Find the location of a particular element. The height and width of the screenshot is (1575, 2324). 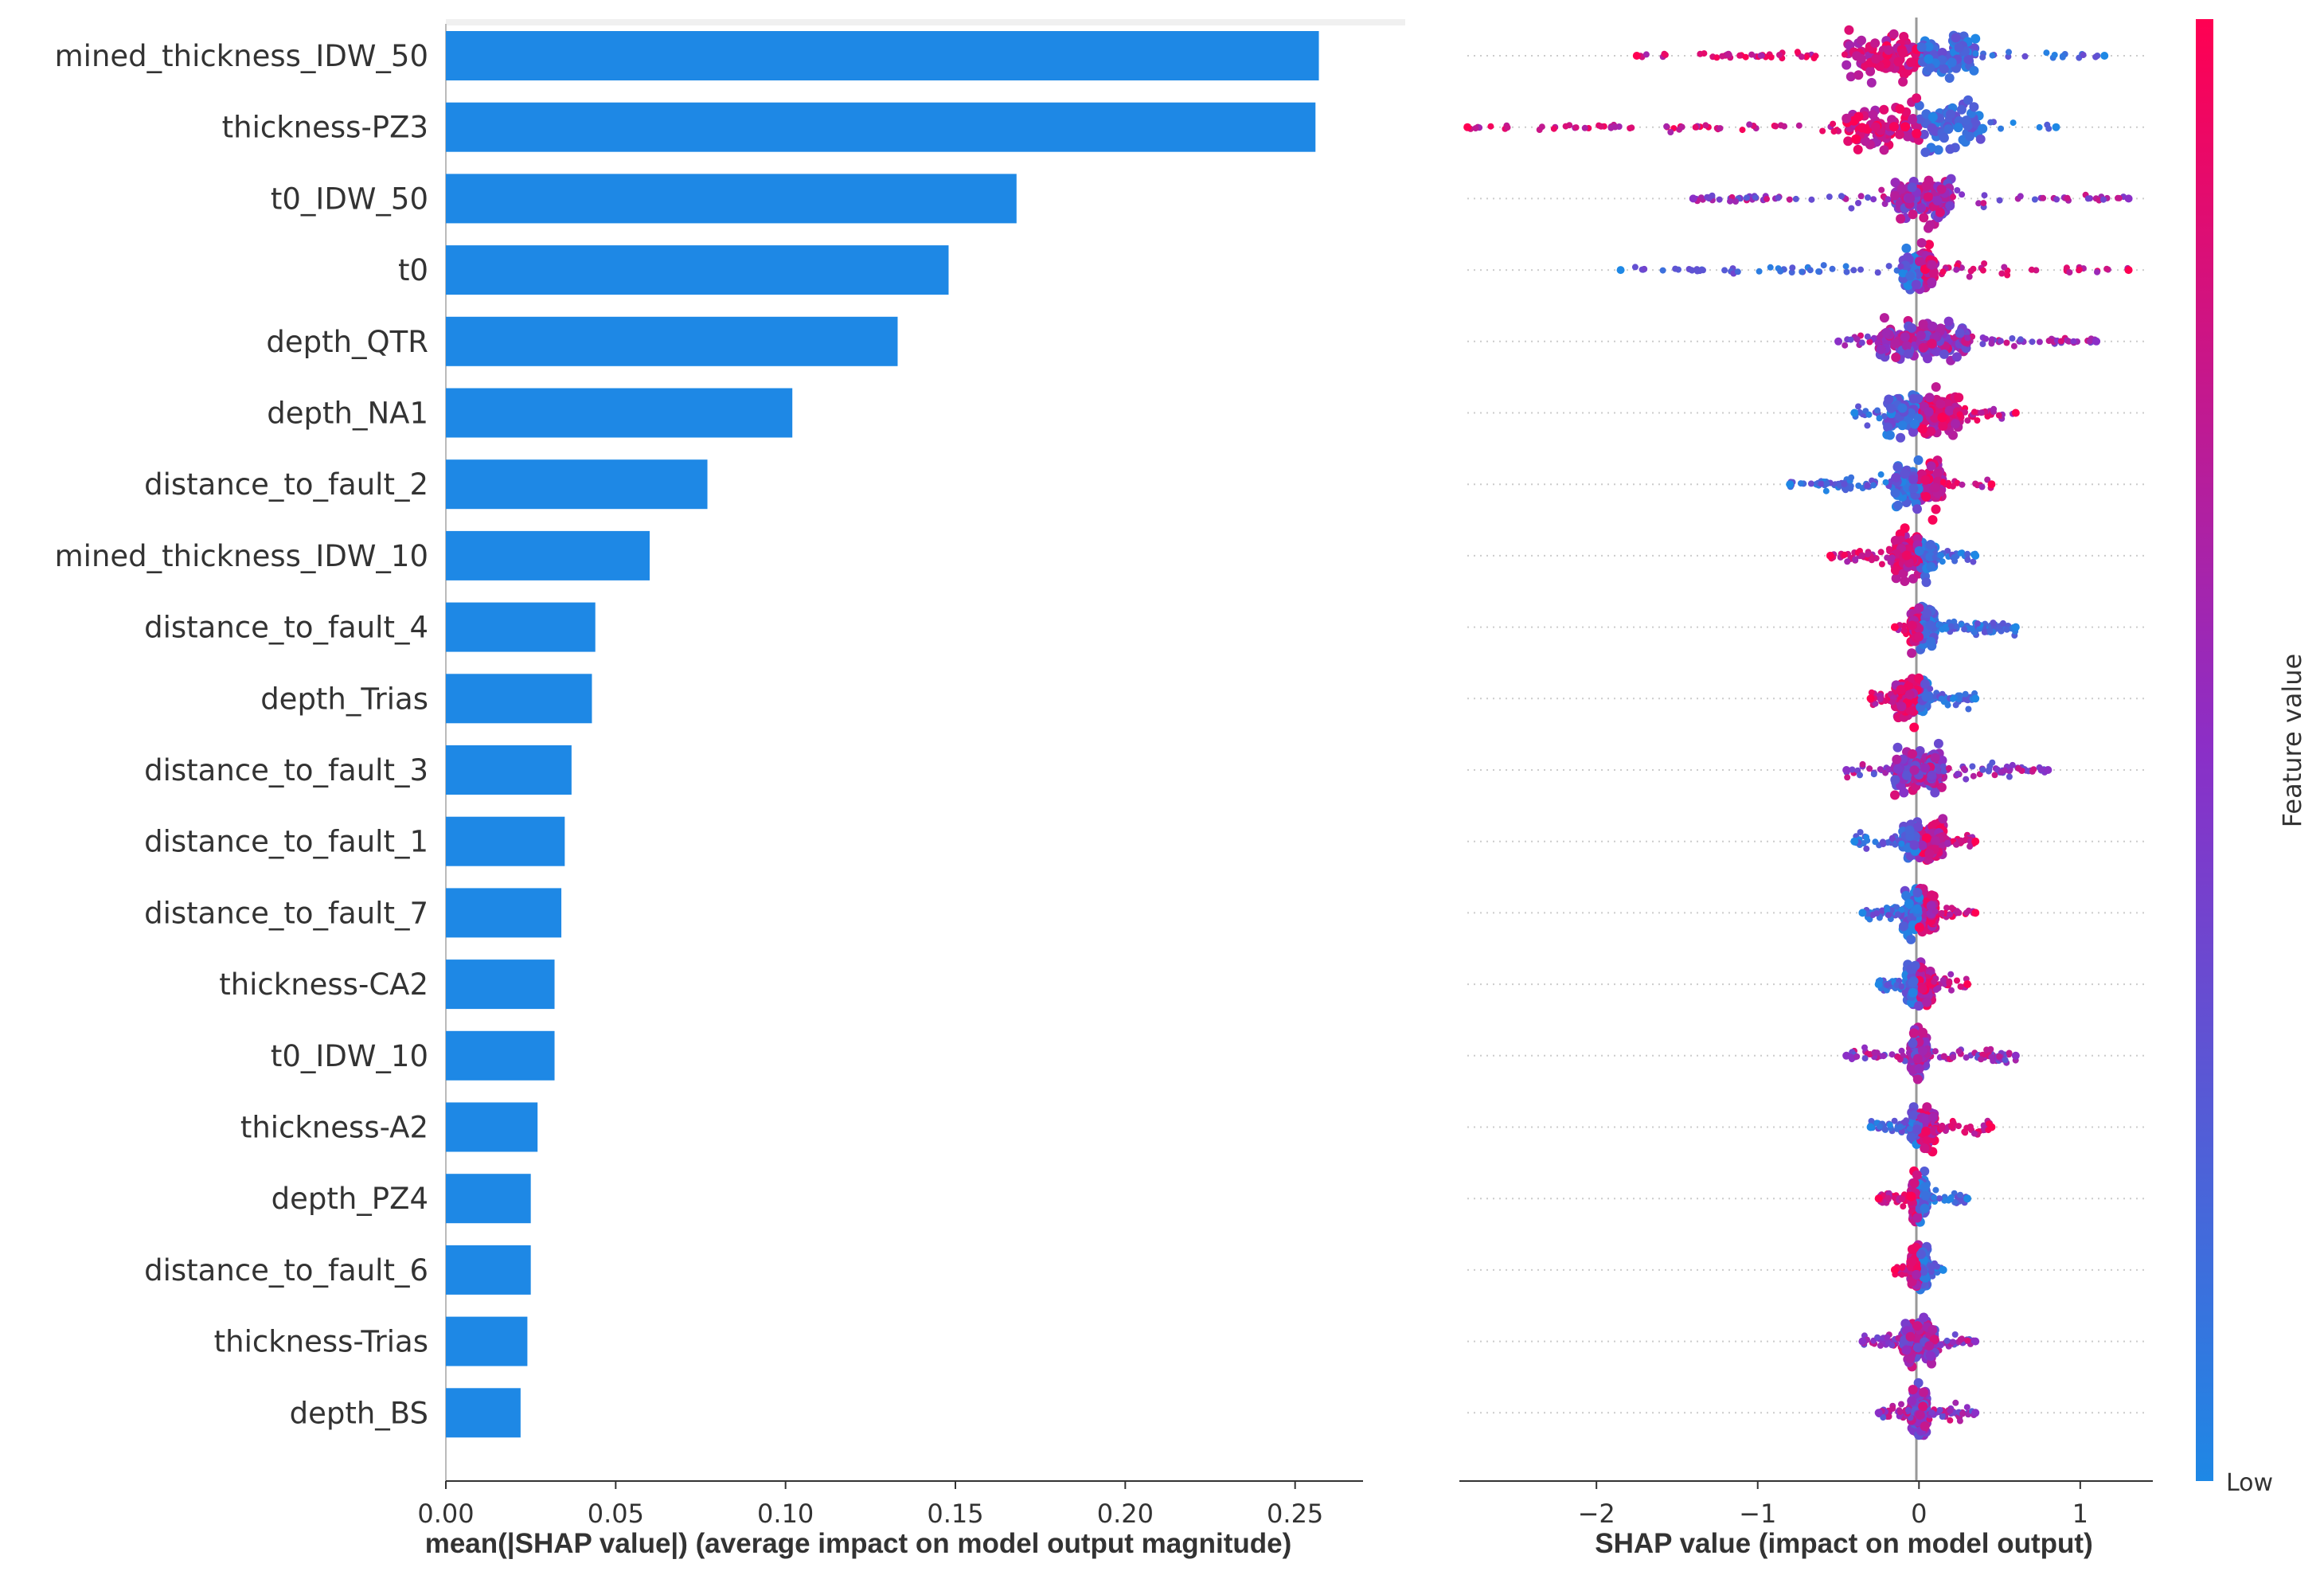

swarm-row-depth_BS is located at coordinates (1927, 1409).